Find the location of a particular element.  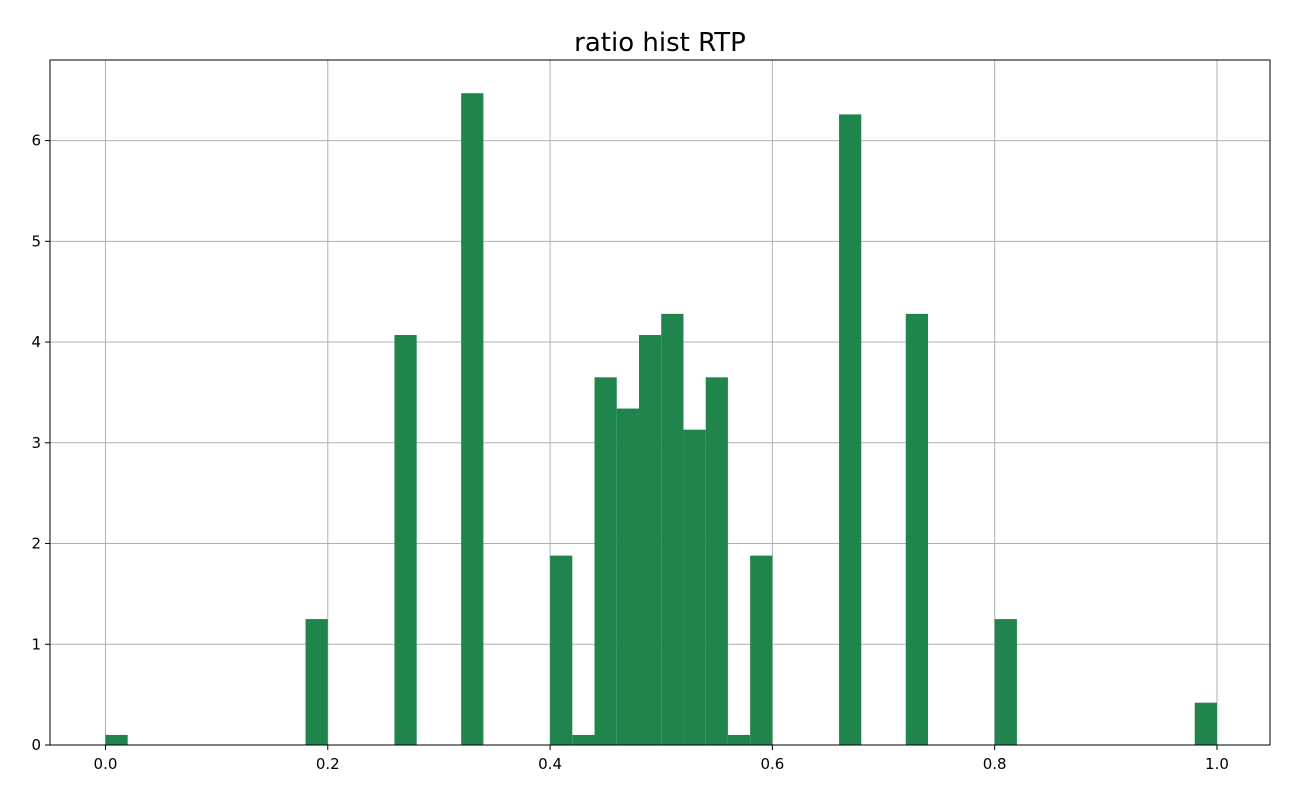

y-tick-label: 2 is located at coordinates (36, 544).